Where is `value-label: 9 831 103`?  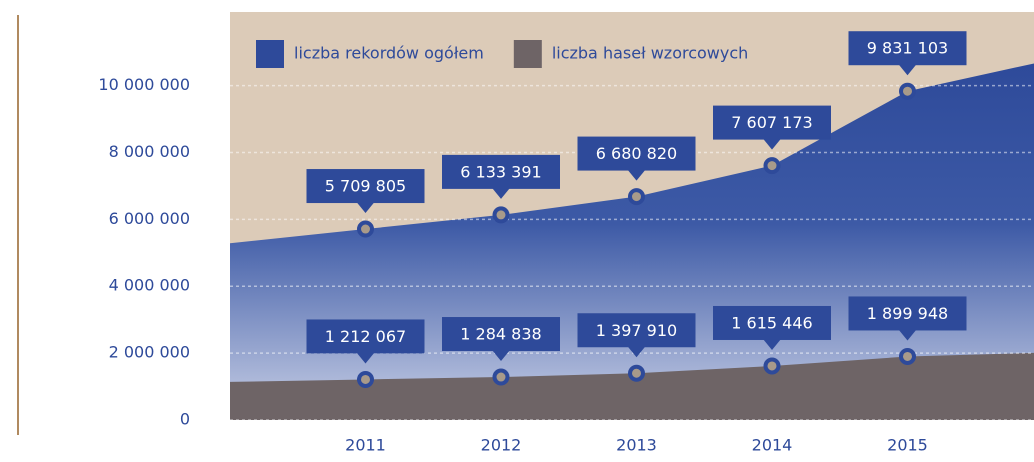
value-label: 9 831 103 is located at coordinates (907, 48).